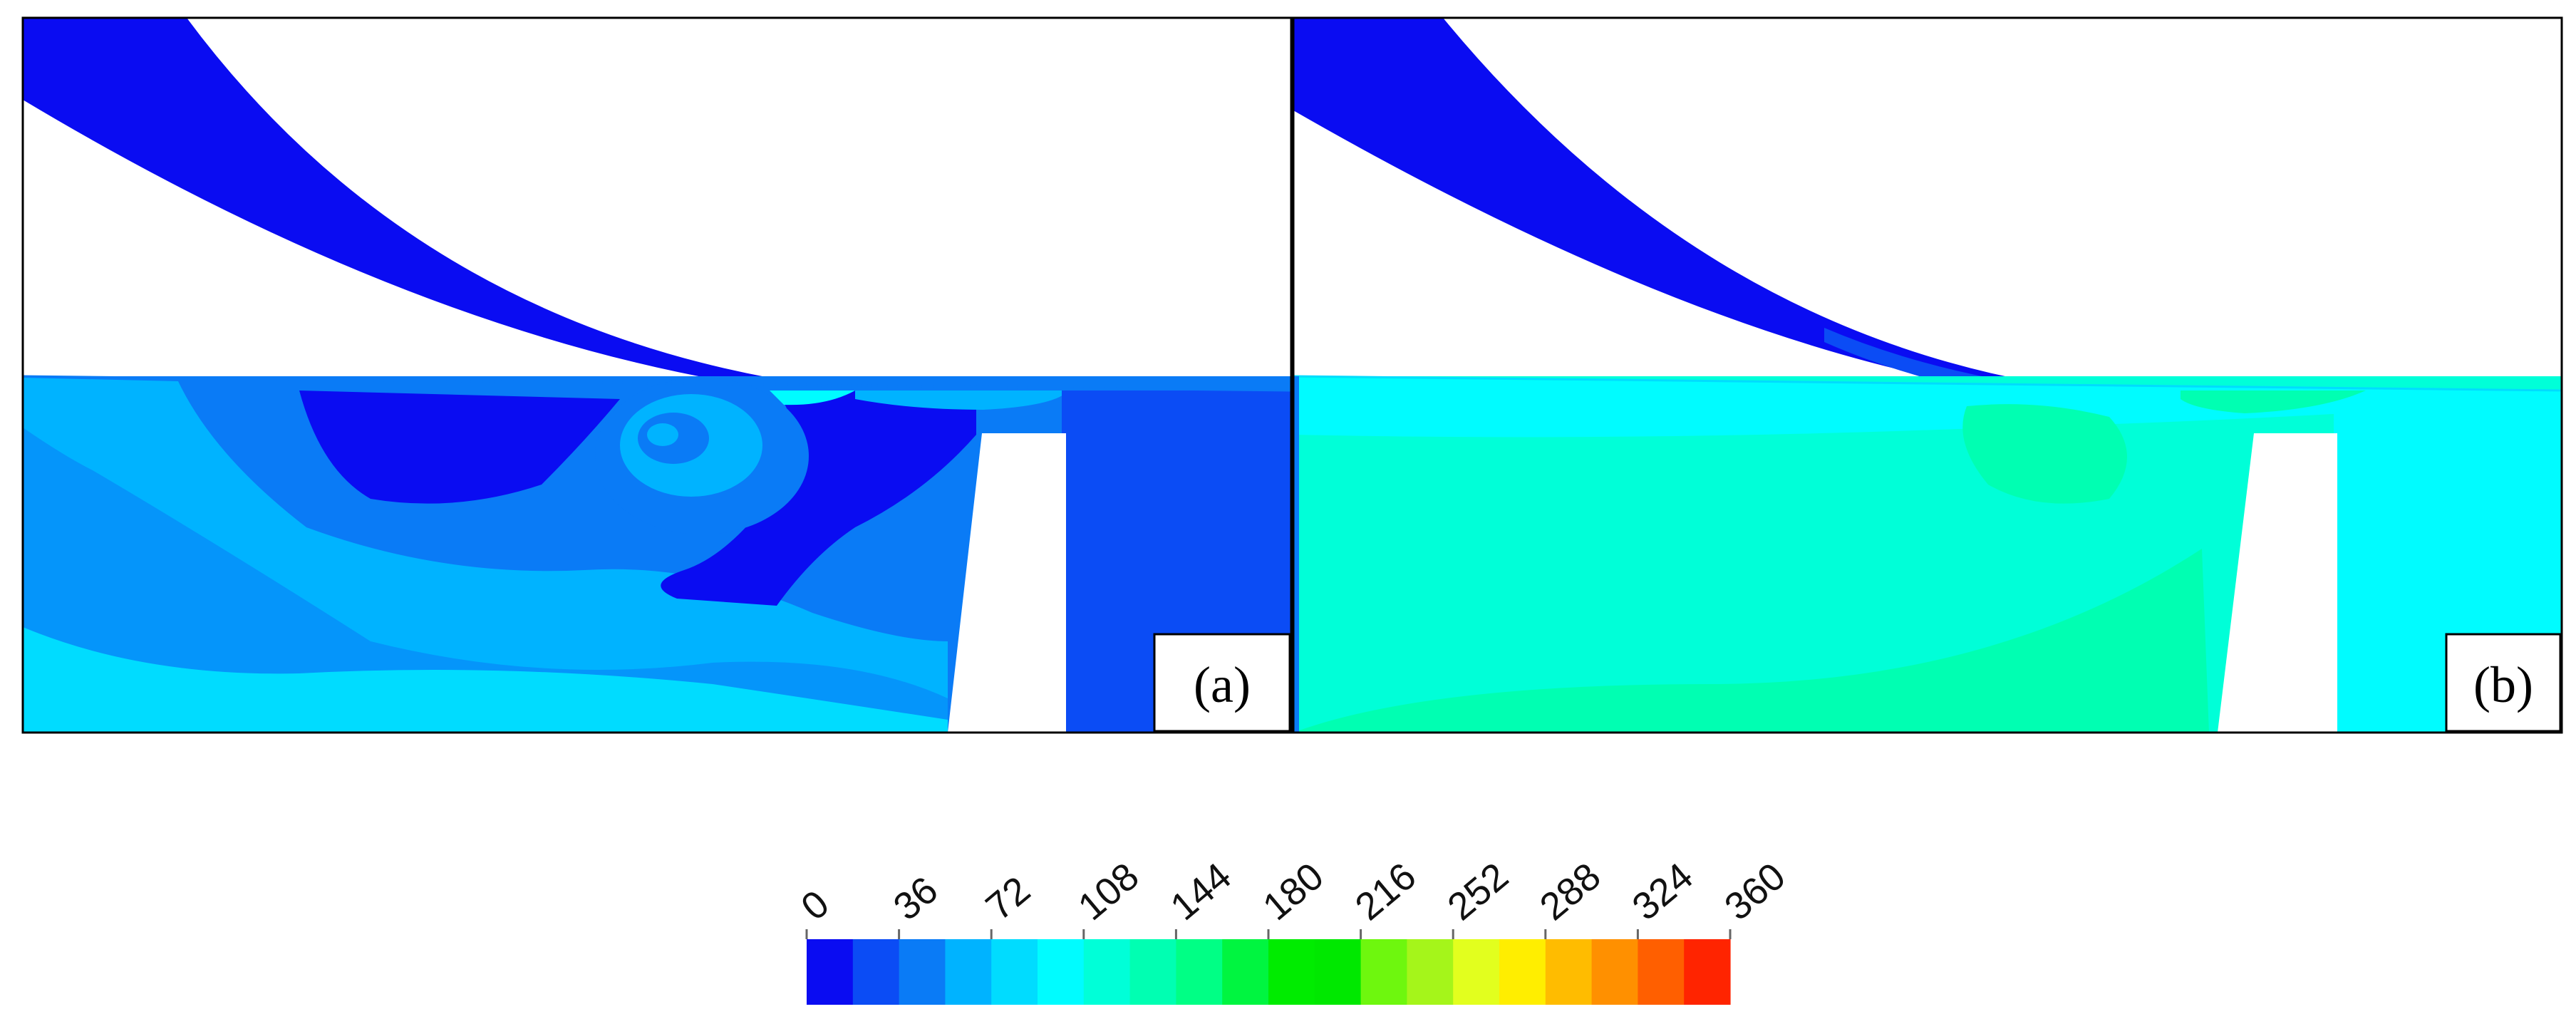  What do you see at coordinates (1201, 891) in the screenshot?
I see `colorbar-tick-label: 144` at bounding box center [1201, 891].